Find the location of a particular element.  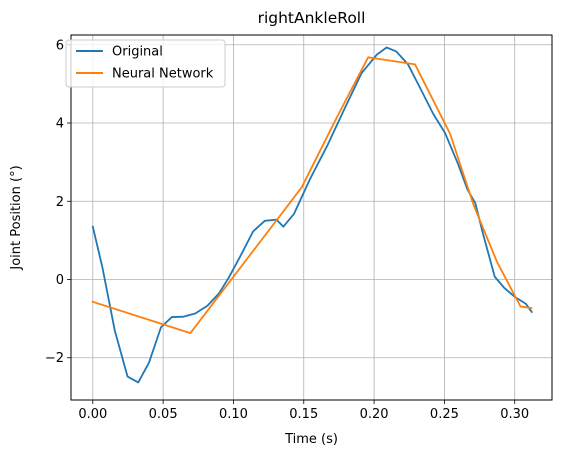

y-tick-label: 6 is located at coordinates (60, 45).